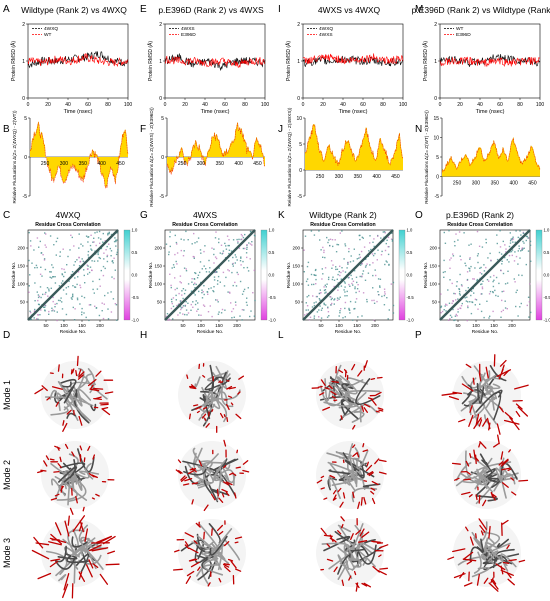  What do you see at coordinates (339, 177) in the screenshot?
I see `x-tick-label: 300` at bounding box center [339, 177].